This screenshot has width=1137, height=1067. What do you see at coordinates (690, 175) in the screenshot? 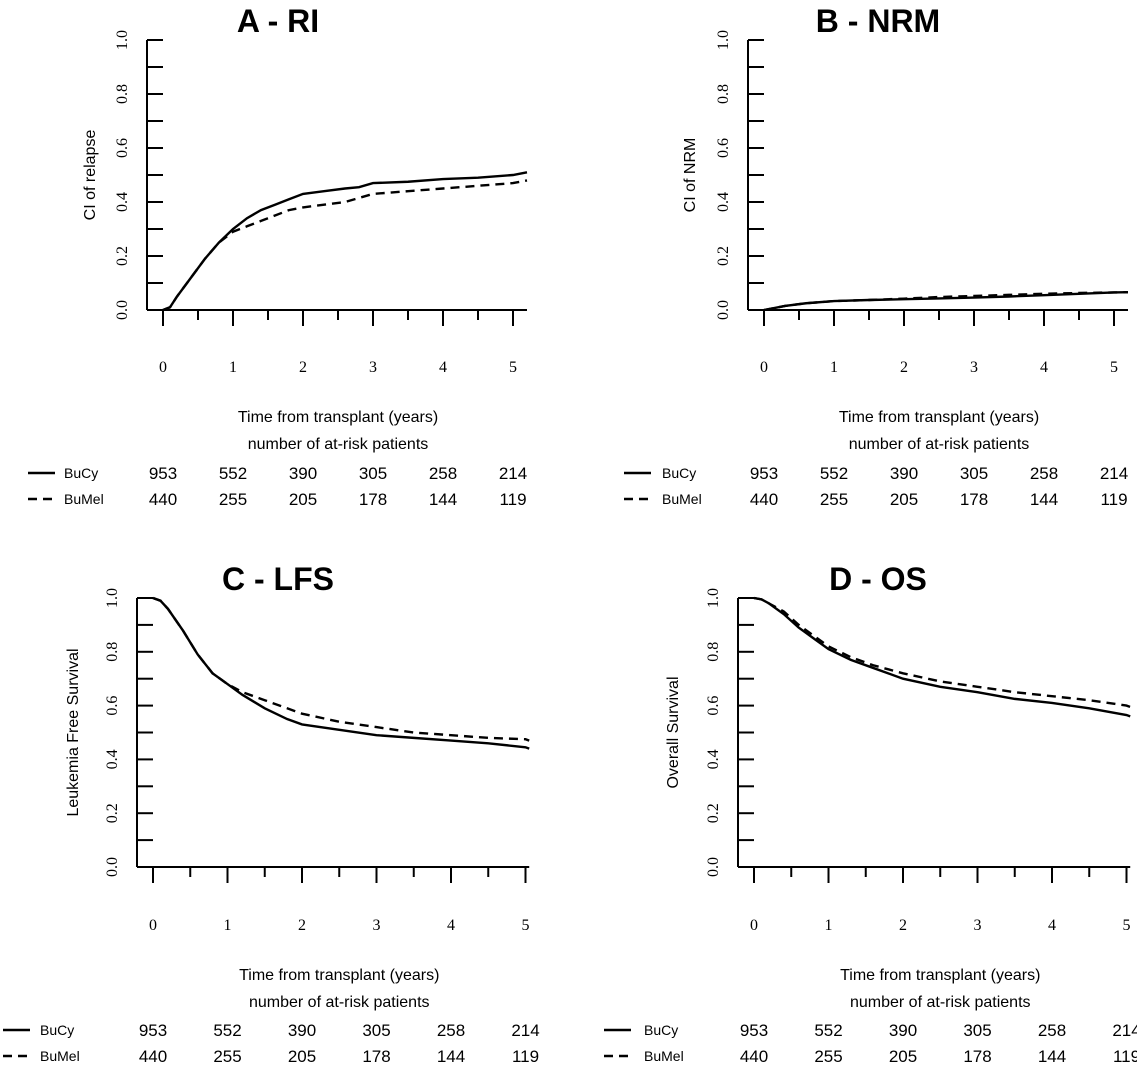
I see `y-axis-label: CI of NRM` at bounding box center [690, 175].